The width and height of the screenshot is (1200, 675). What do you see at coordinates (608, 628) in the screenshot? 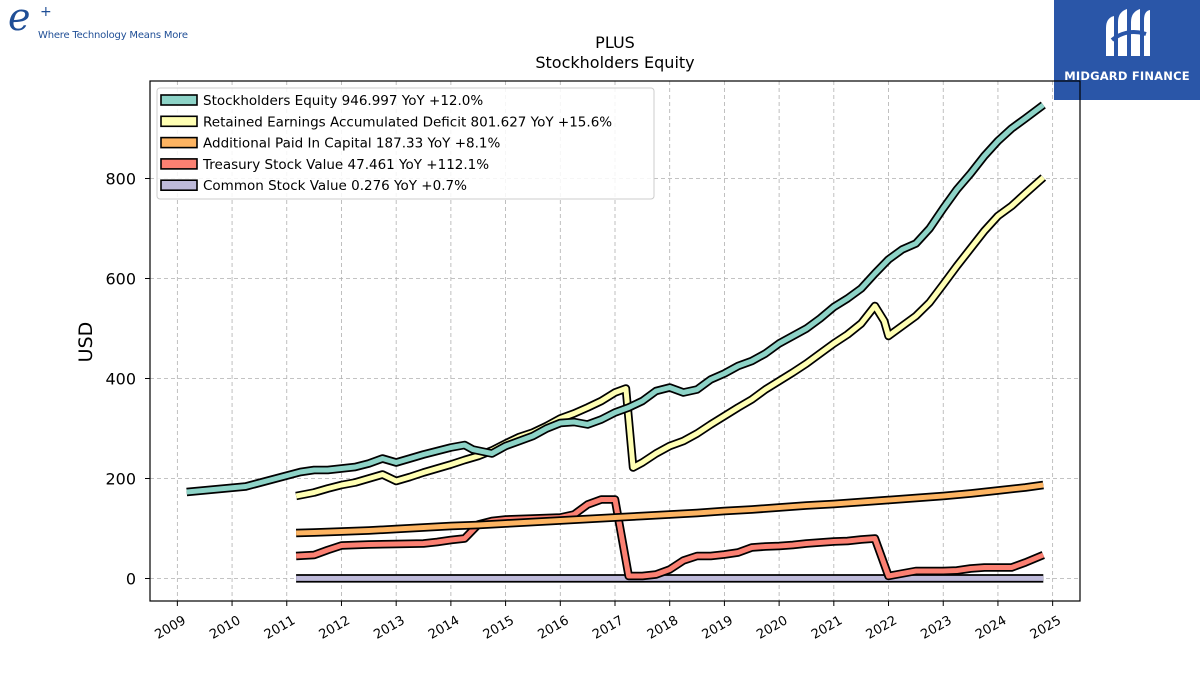
I see `x-tick-label: 2017` at bounding box center [608, 628].